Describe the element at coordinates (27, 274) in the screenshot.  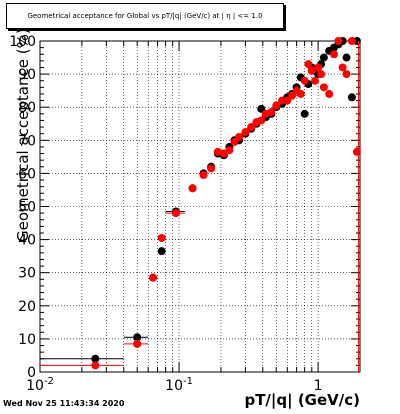
I see `y-tick-label: 30` at that location.